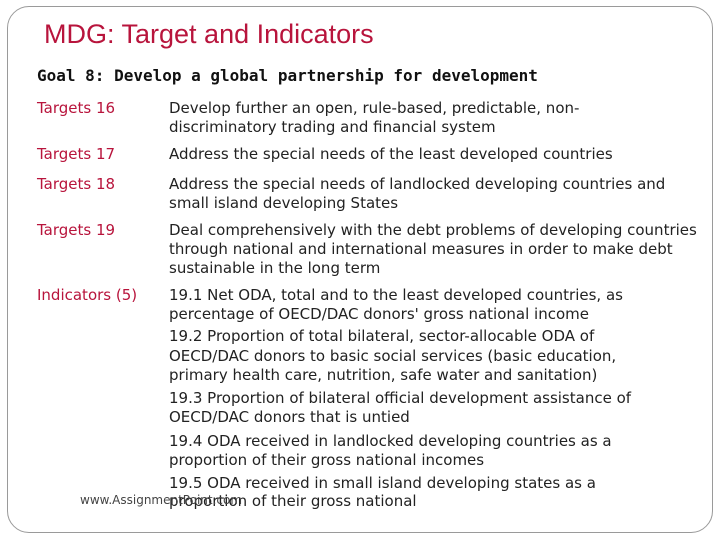 The height and width of the screenshot is (540, 720). What do you see at coordinates (209, 34) in the screenshot?
I see `slide-title: MDG: Target and Indicators` at bounding box center [209, 34].